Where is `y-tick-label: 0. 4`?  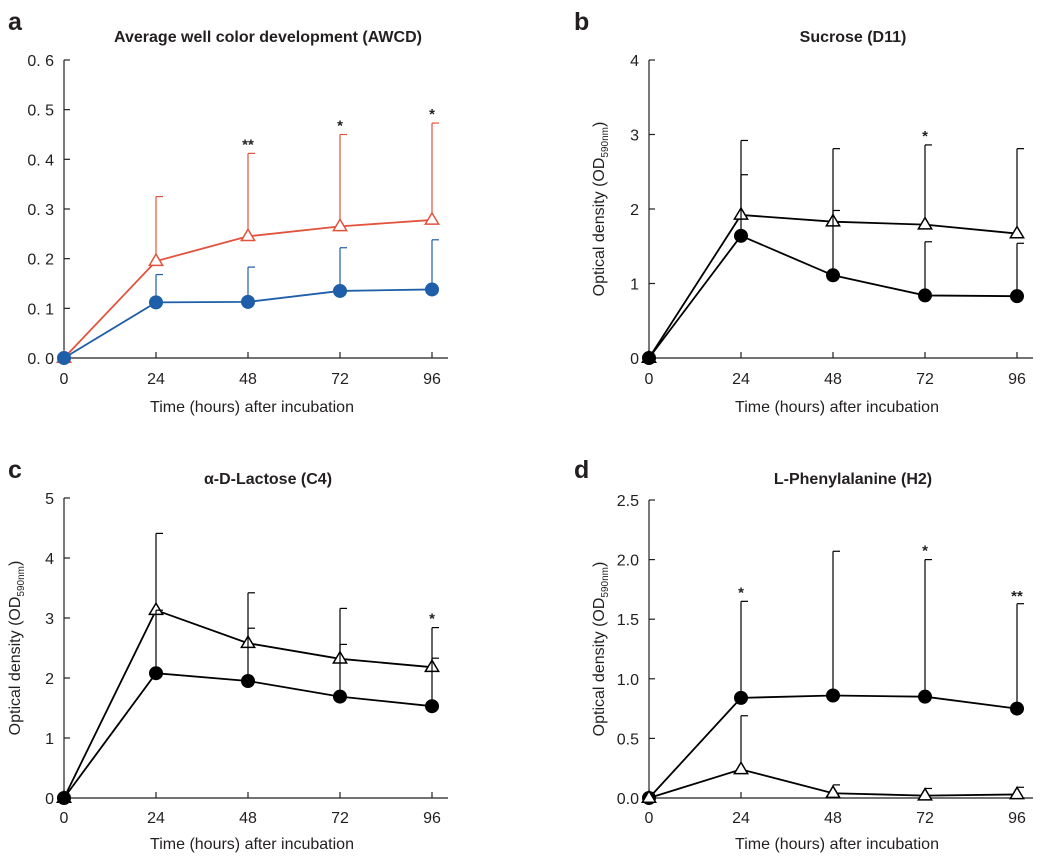
y-tick-label: 0. 4 is located at coordinates (40, 160).